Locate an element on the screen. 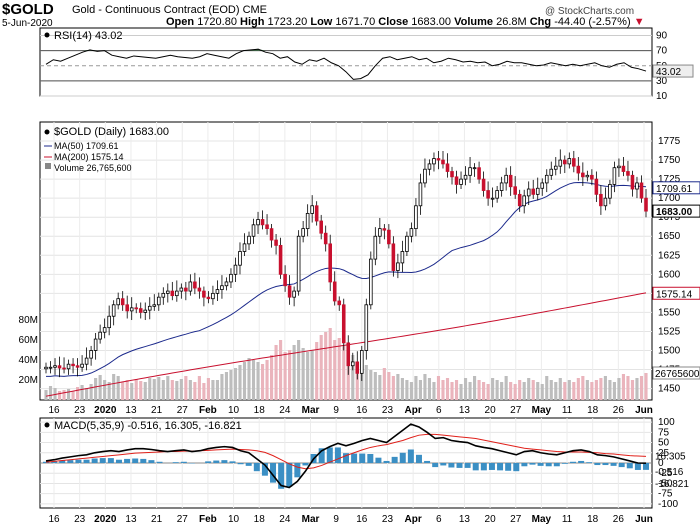  price-x-tick-label: 16 is located at coordinates (54, 410).